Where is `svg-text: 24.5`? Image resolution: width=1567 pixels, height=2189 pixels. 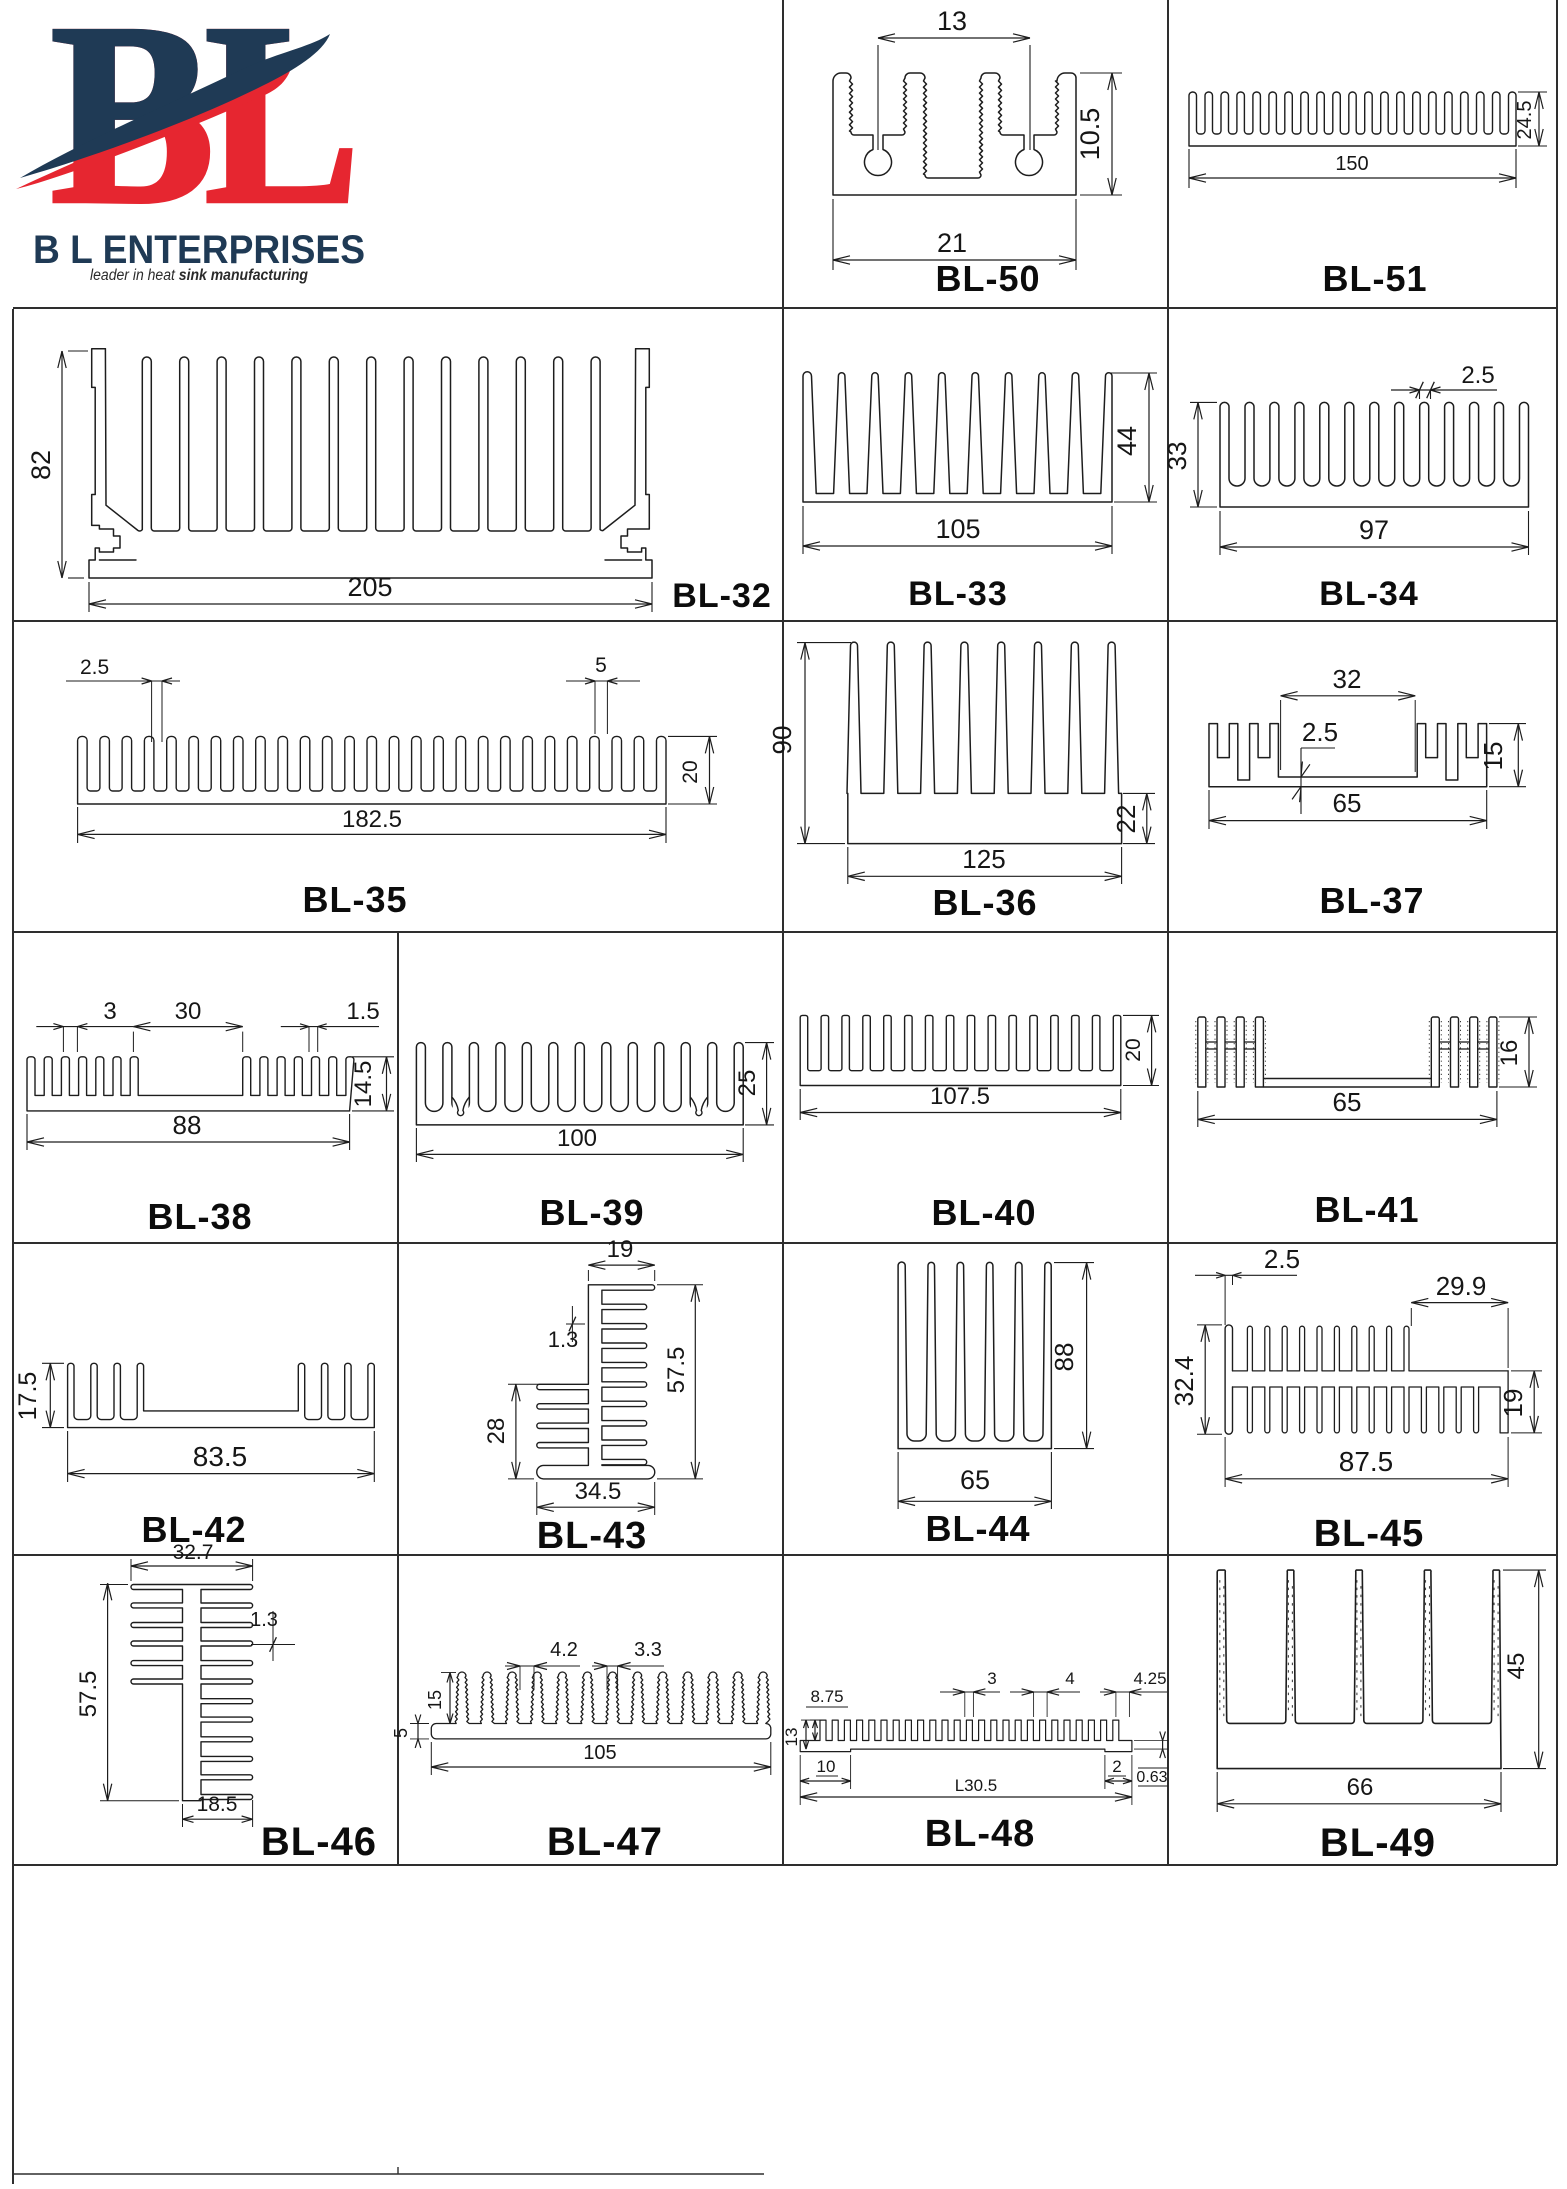
svg-text: 24.5 is located at coordinates (1525, 120).